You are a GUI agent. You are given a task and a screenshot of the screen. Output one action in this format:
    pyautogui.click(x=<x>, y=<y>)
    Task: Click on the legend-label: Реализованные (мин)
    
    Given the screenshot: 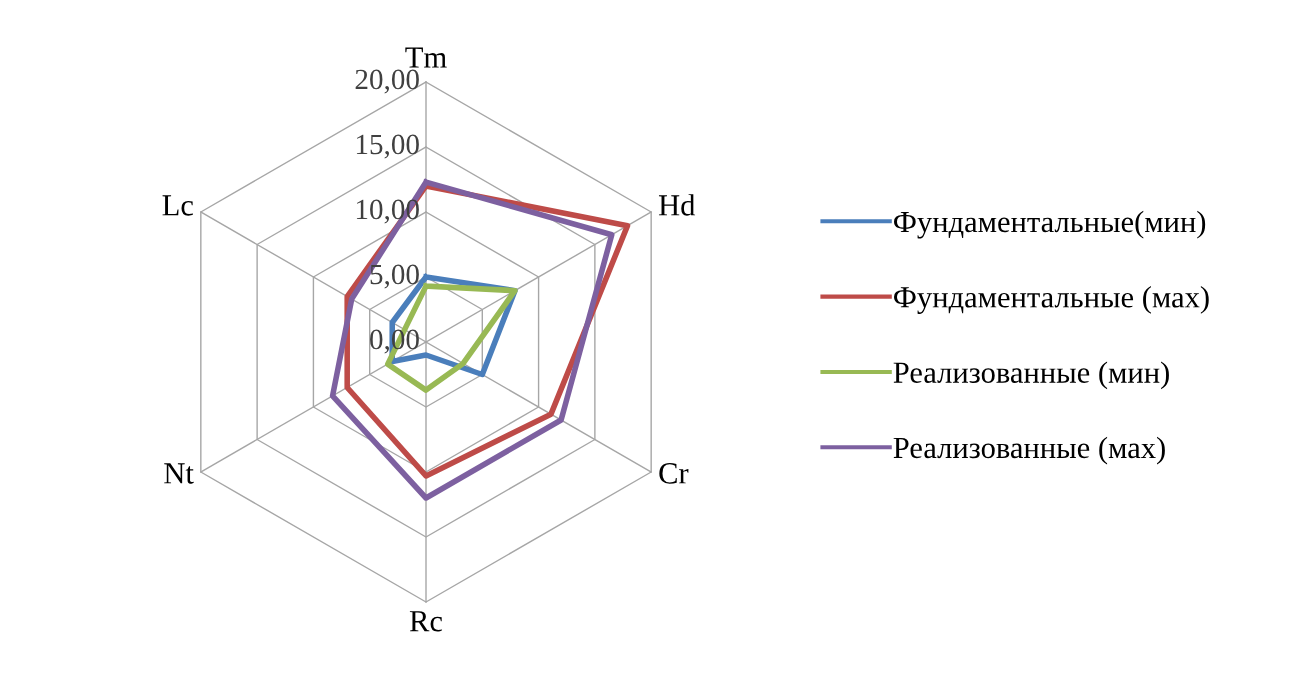 What is the action you would take?
    pyautogui.click(x=1031, y=375)
    